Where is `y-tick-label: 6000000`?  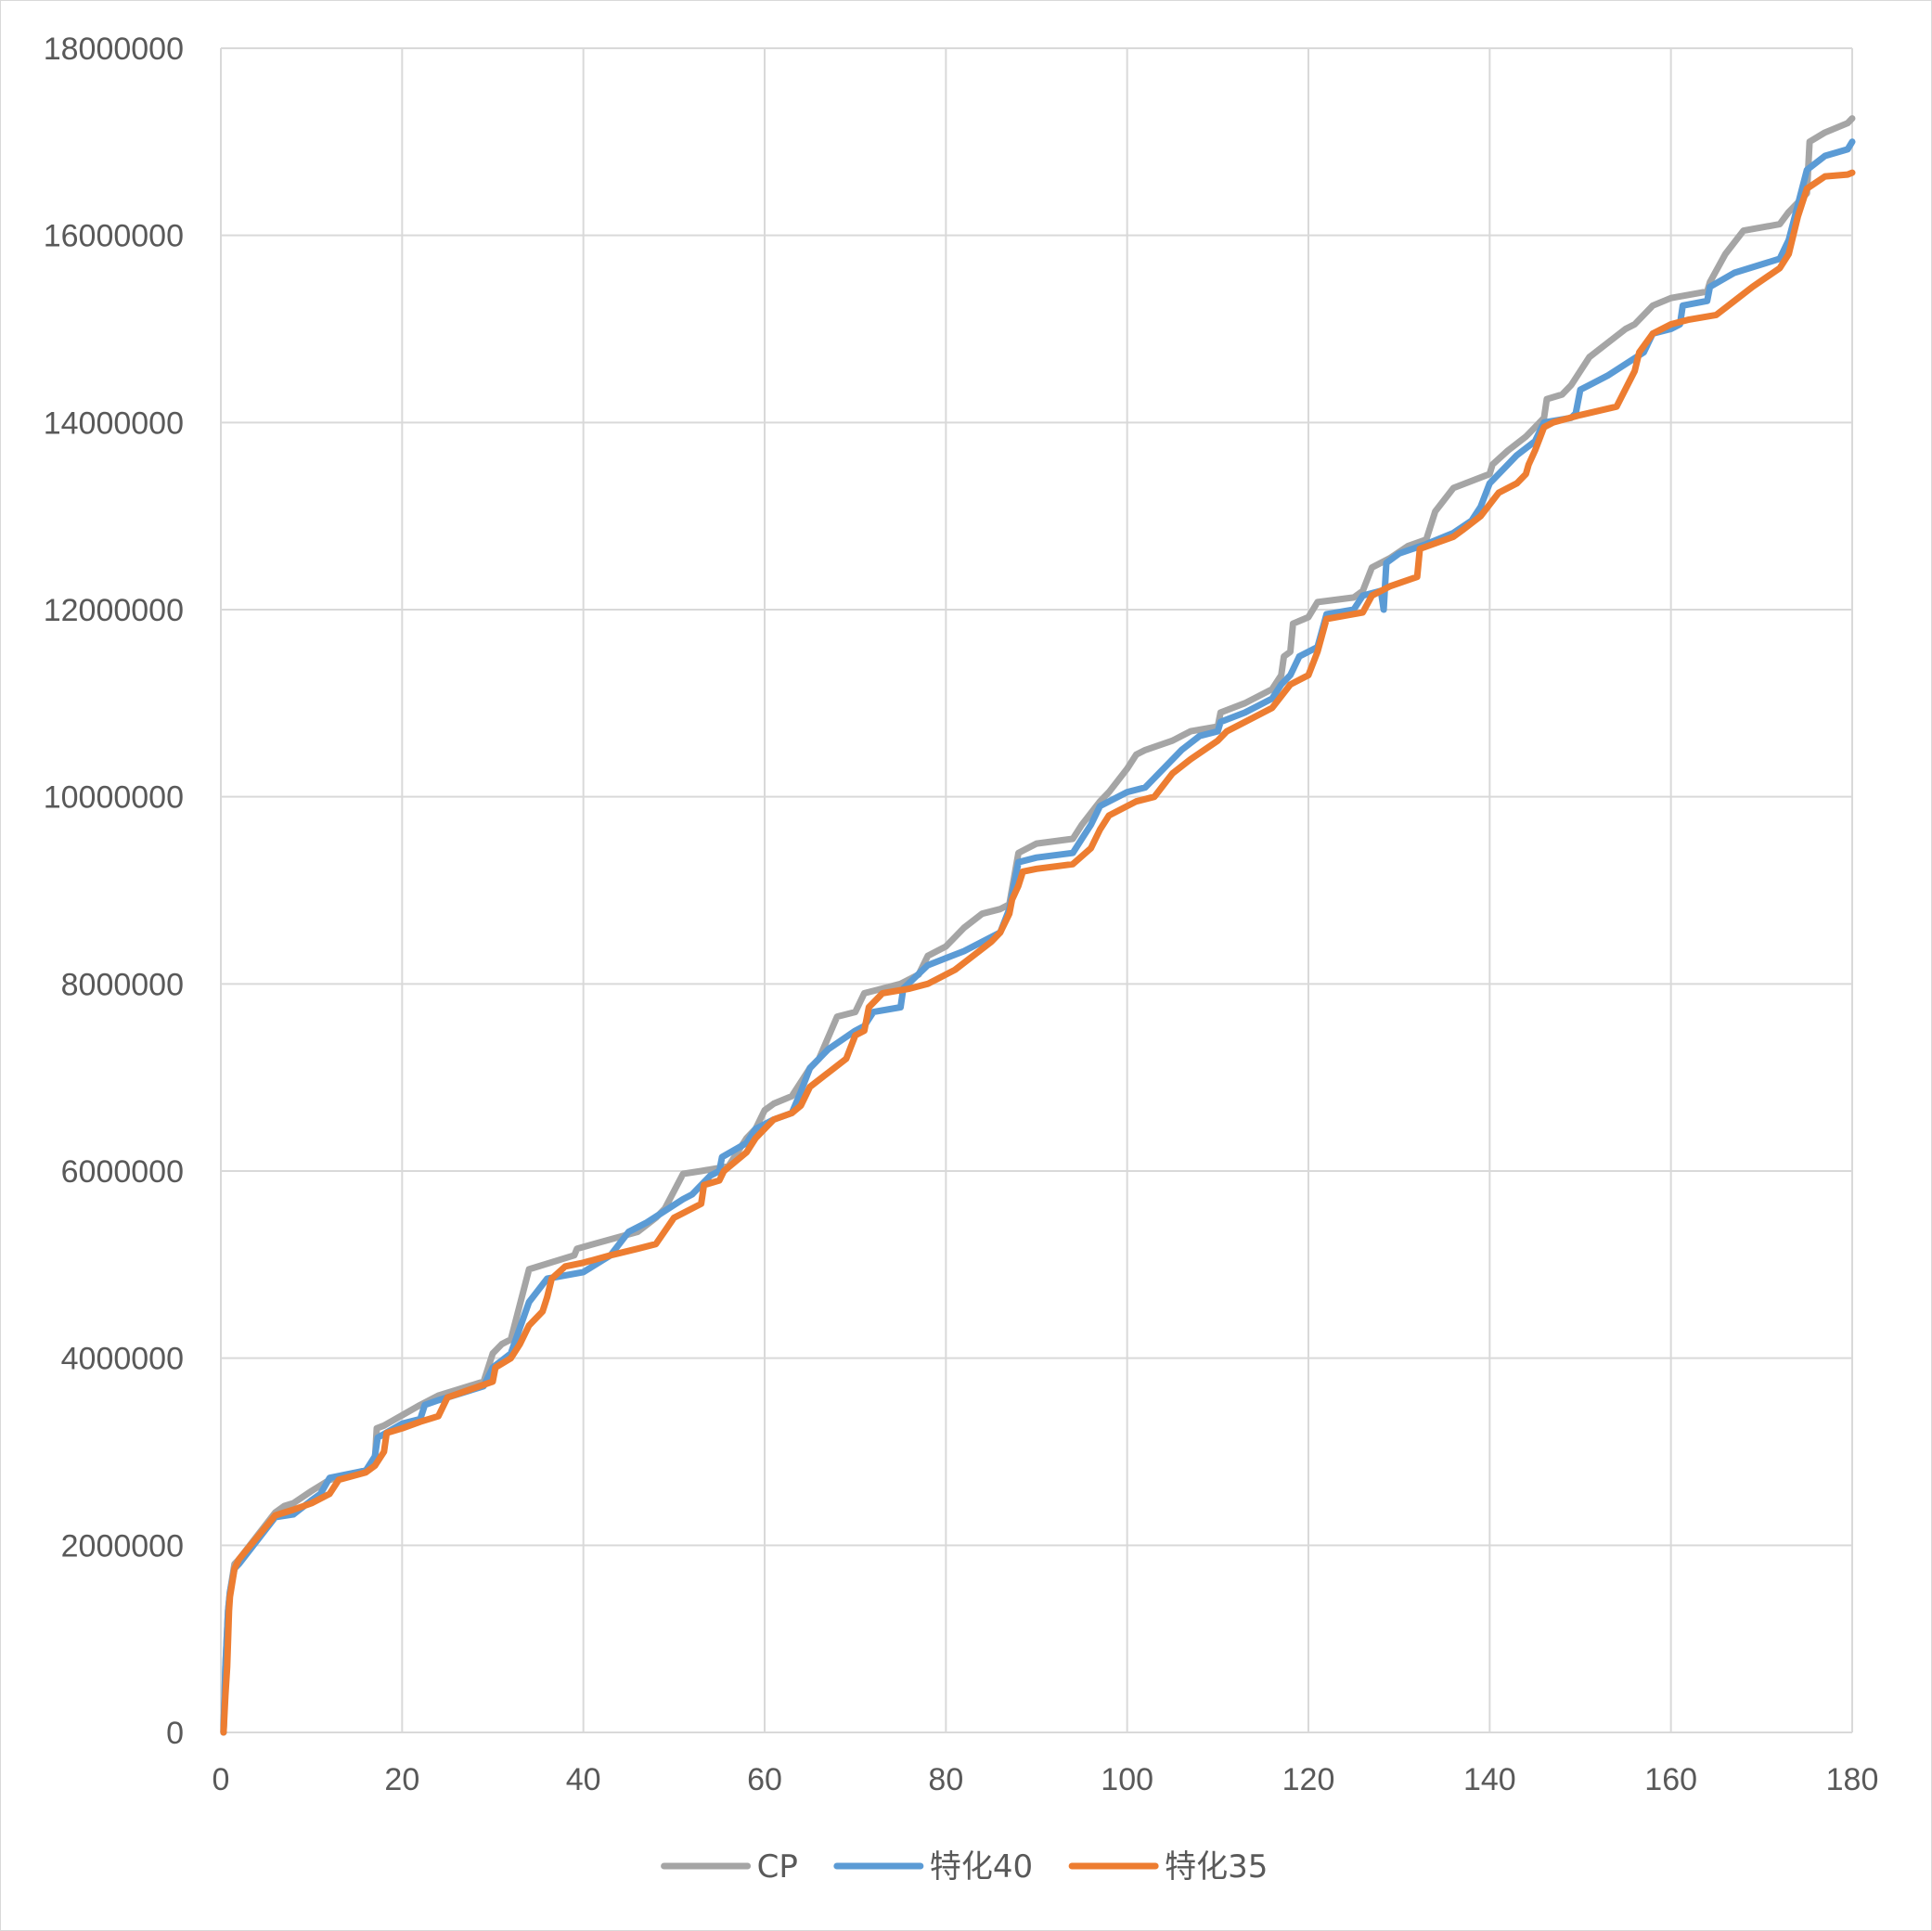
y-tick-label: 6000000 is located at coordinates (122, 1172).